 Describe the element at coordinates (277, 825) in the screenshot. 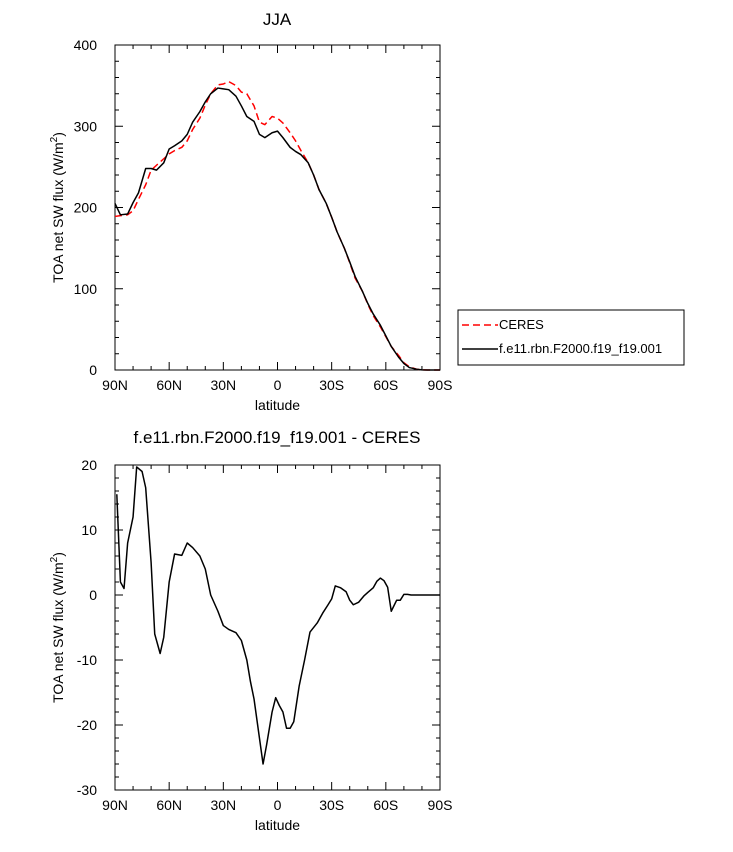

I see `bottom-x-axis-title: latitude` at that location.